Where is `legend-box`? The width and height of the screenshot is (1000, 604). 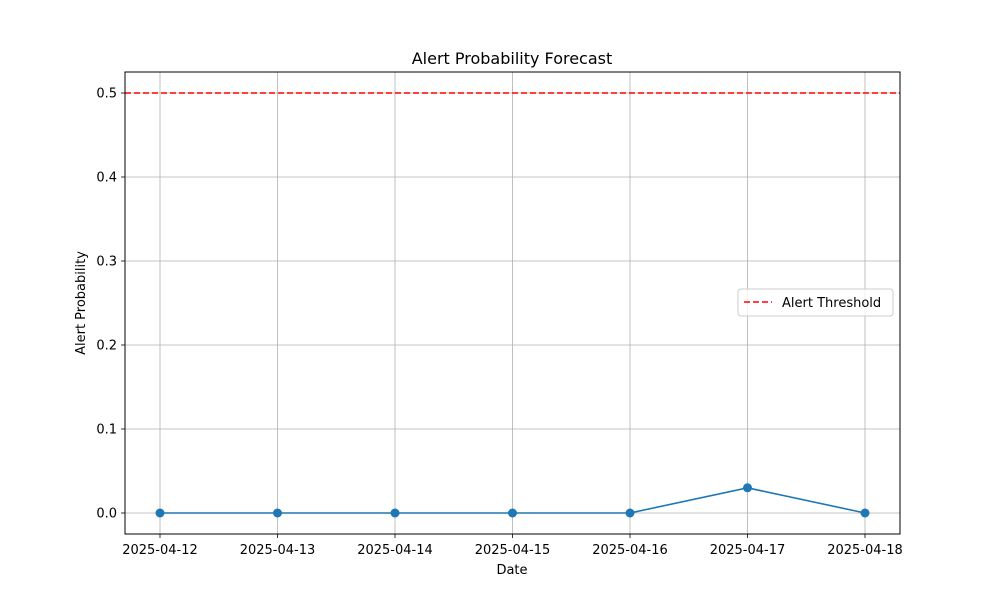 legend-box is located at coordinates (815, 302).